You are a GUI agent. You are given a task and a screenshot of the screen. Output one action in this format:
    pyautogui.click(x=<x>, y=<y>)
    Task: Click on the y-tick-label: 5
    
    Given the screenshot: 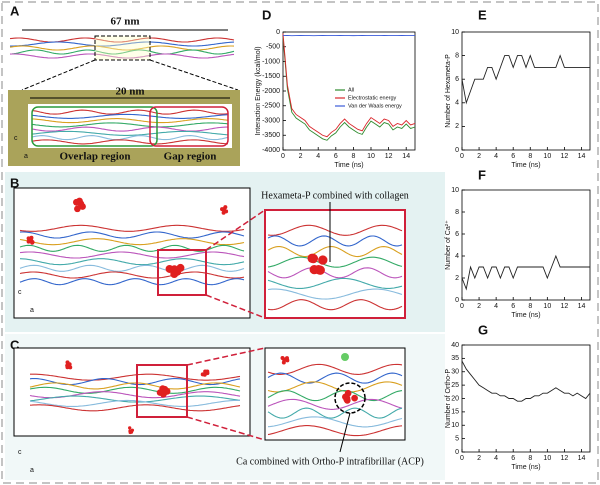 What is the action you would take?
    pyautogui.click(x=457, y=438)
    